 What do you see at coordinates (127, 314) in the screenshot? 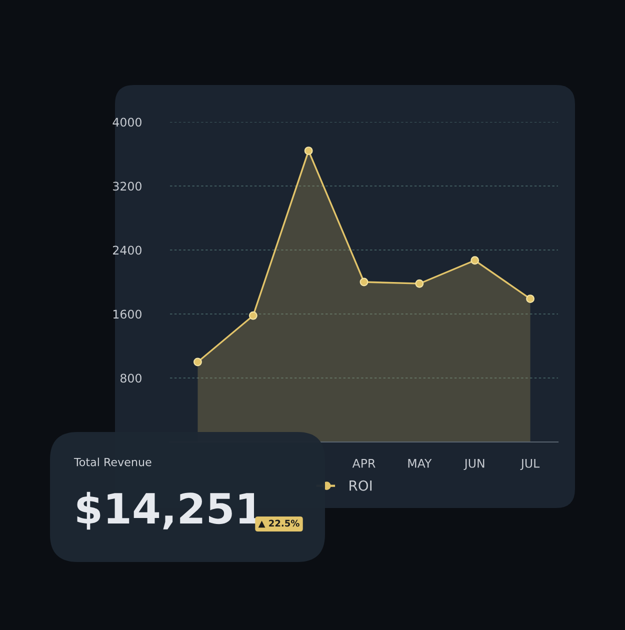
I see `y-tick-label: 1600` at bounding box center [127, 314].